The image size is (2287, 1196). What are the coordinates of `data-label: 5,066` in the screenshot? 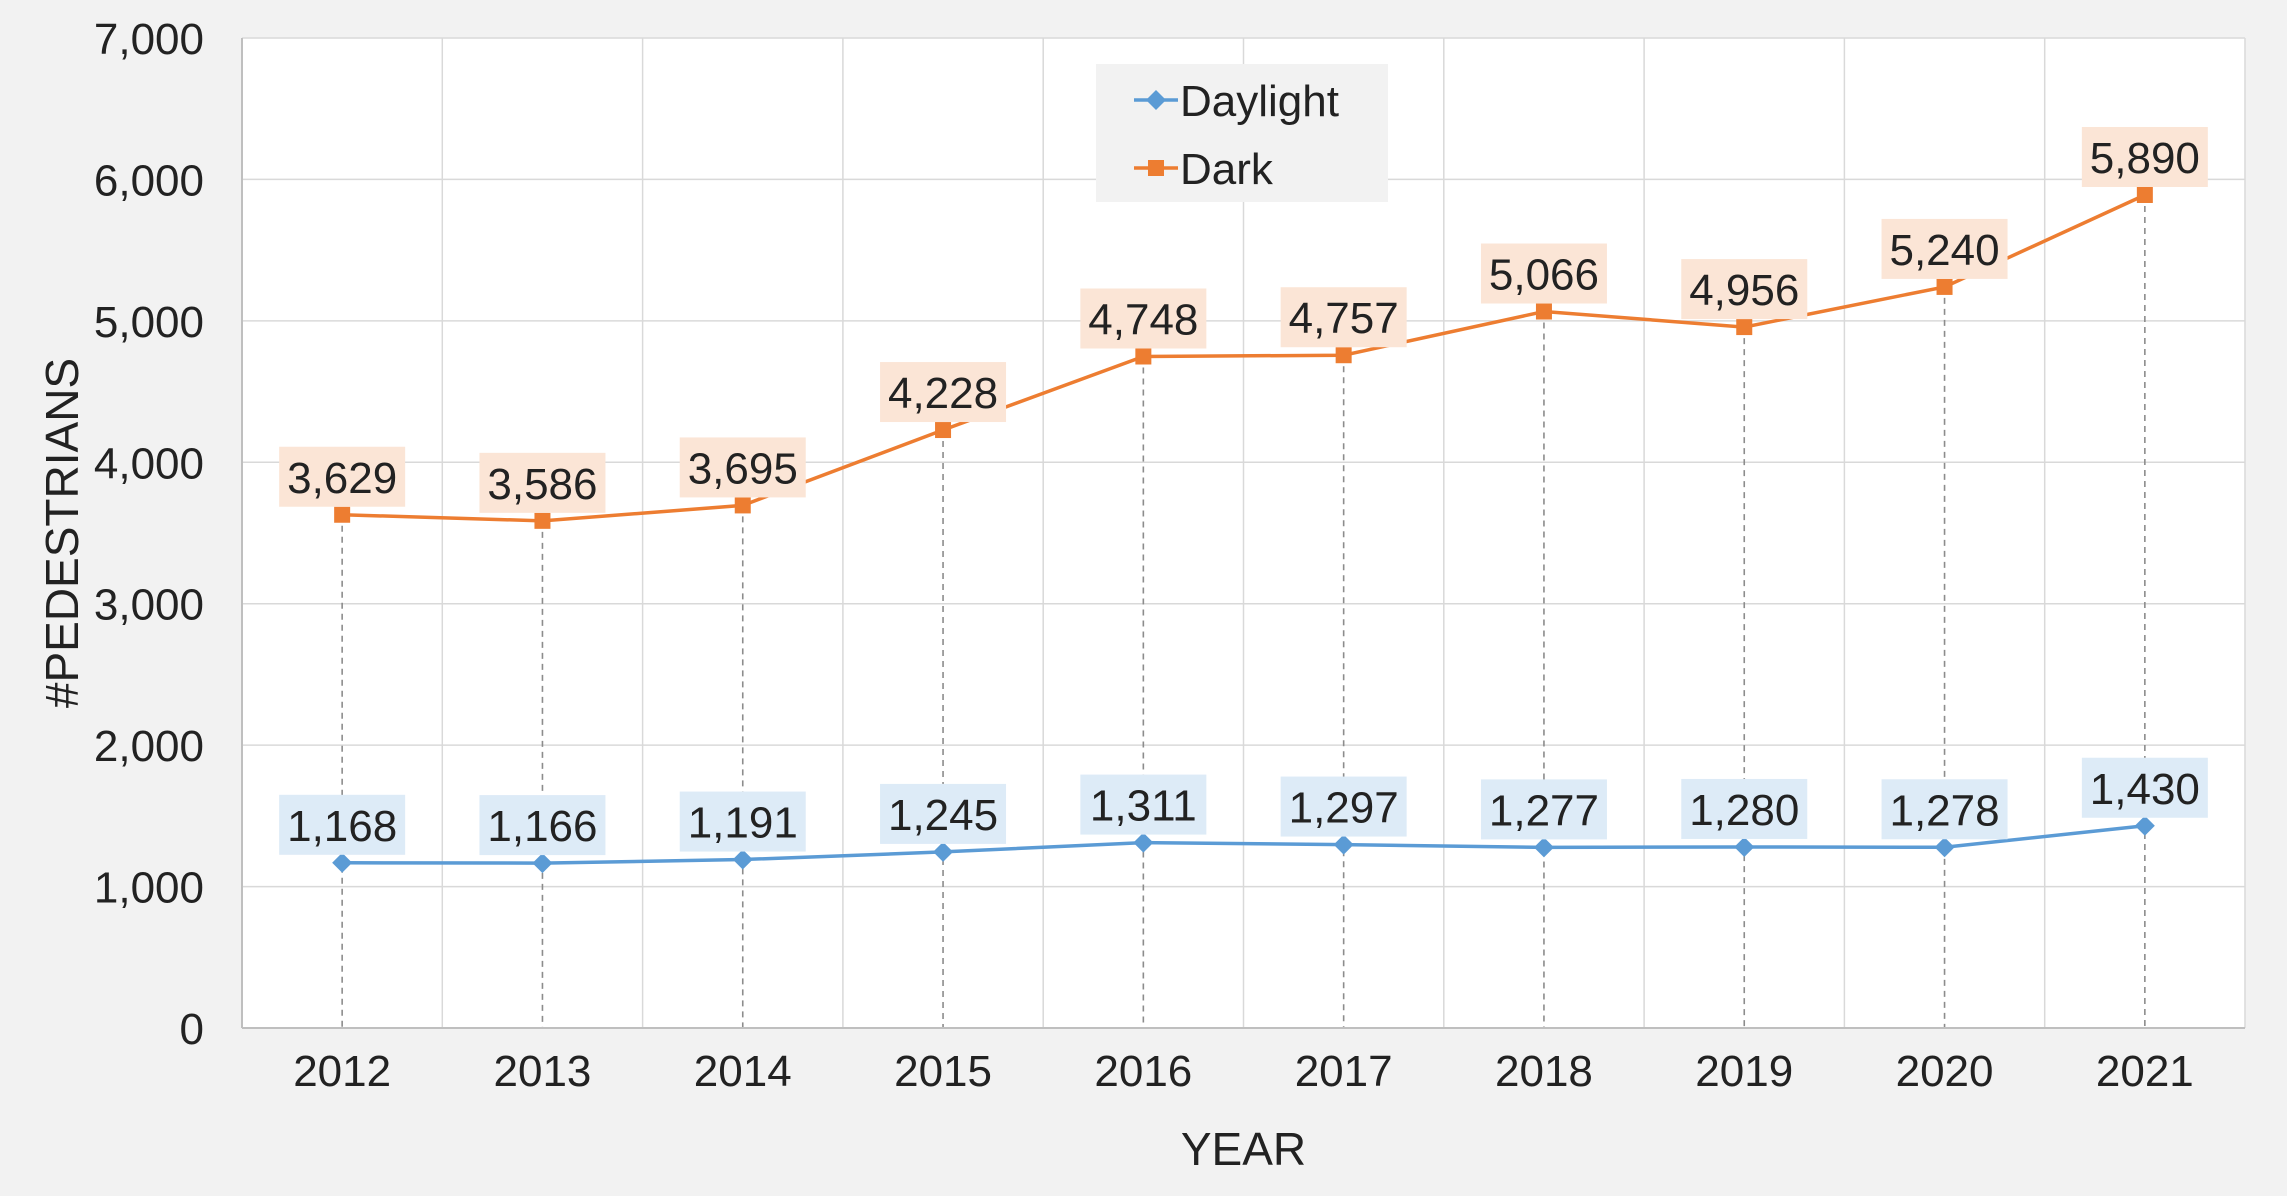 It's located at (1544, 275).